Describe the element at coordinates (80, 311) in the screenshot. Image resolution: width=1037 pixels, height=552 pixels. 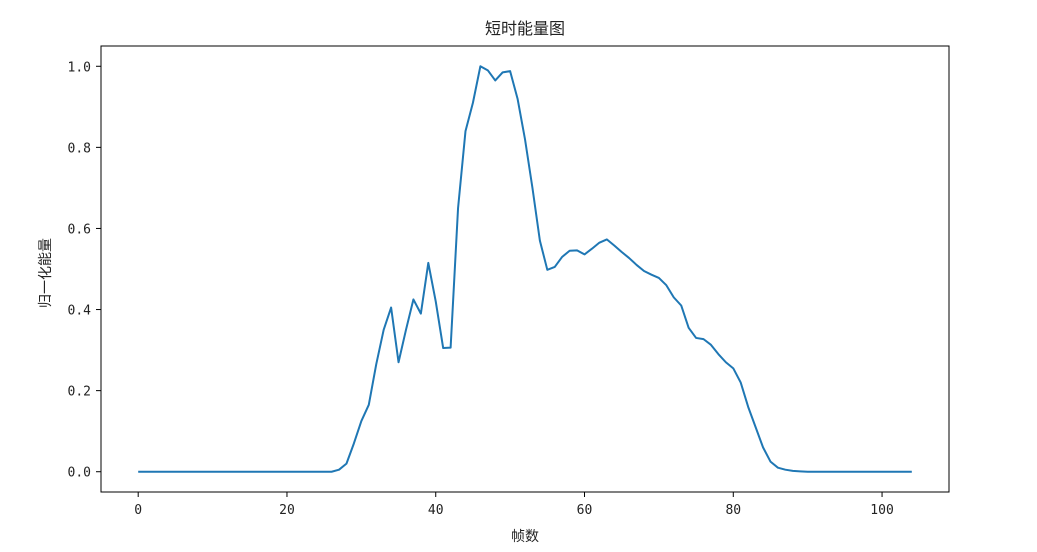
I see `y-tick-label: 0.4` at that location.